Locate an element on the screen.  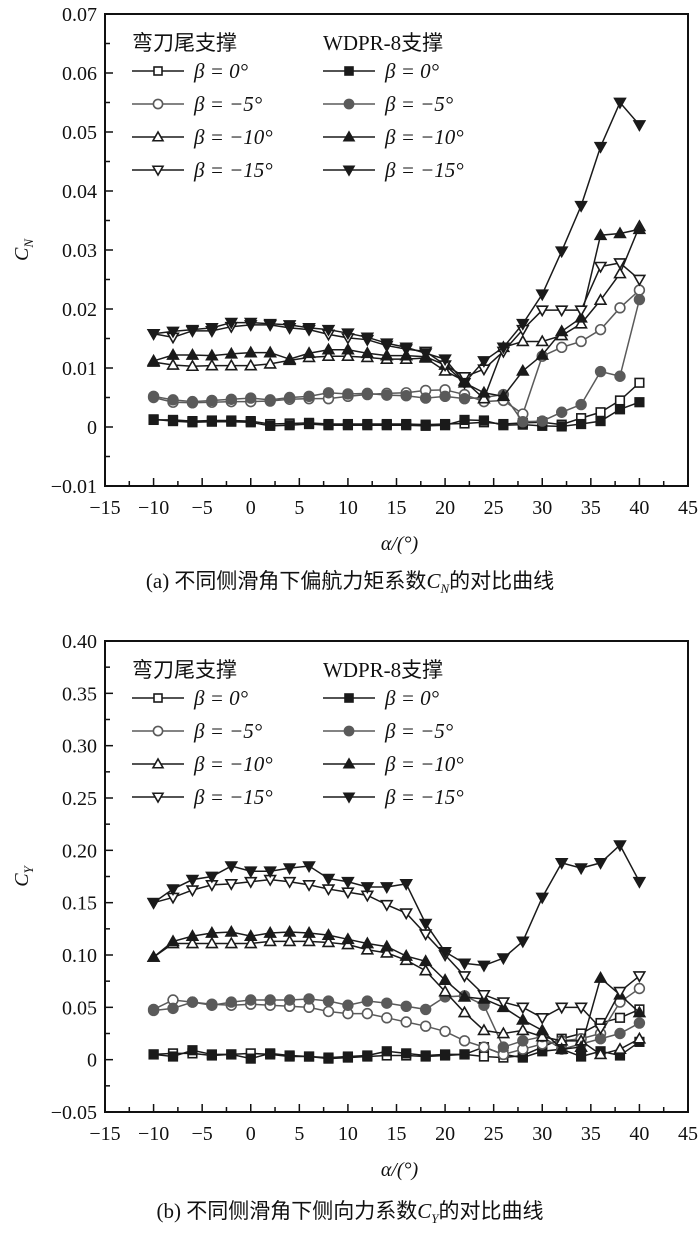
legend-marker-triangle-down is located at coordinates (158, 798).